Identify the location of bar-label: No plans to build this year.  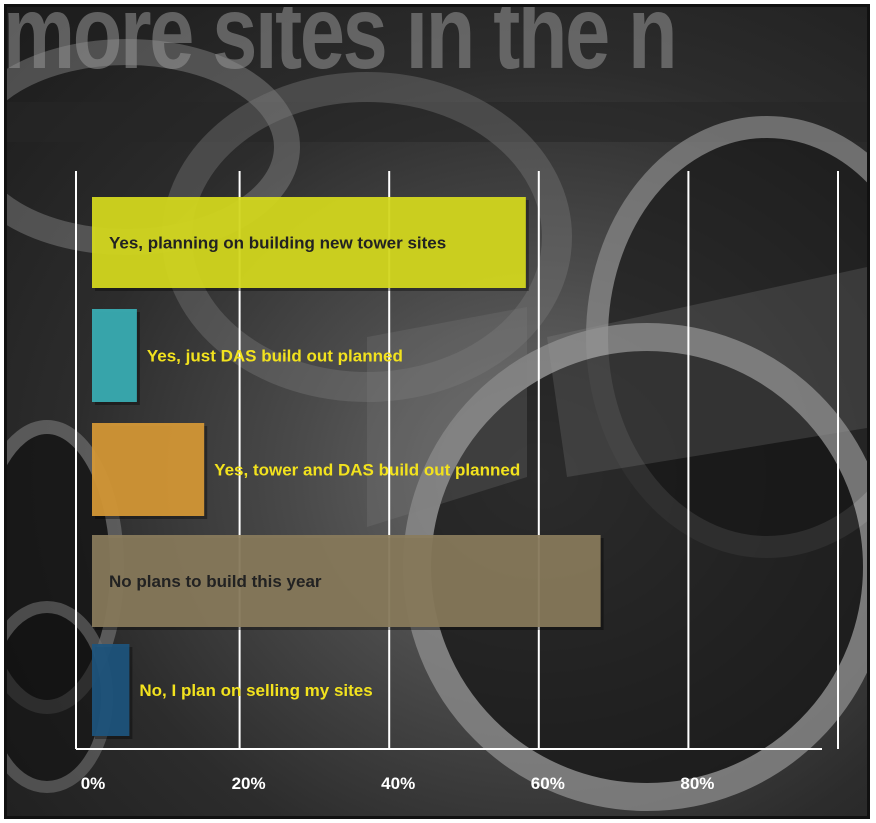
(215, 581).